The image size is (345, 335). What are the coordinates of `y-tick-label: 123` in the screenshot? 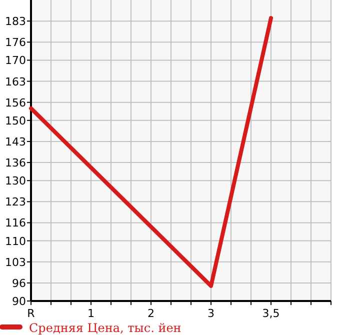 It's located at (15, 202).